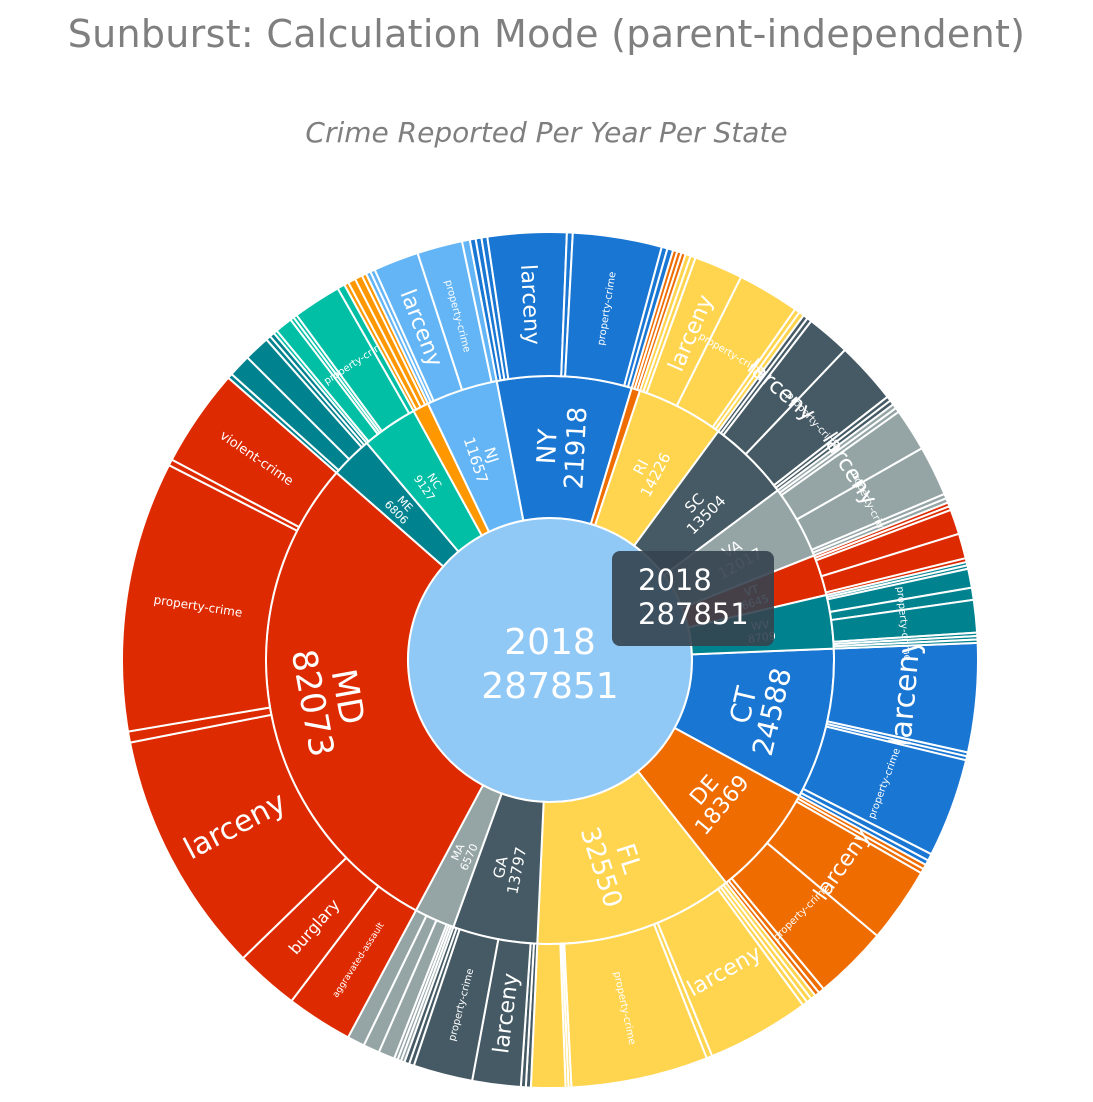  Describe the element at coordinates (550, 642) in the screenshot. I see `root-label: 2018` at that location.